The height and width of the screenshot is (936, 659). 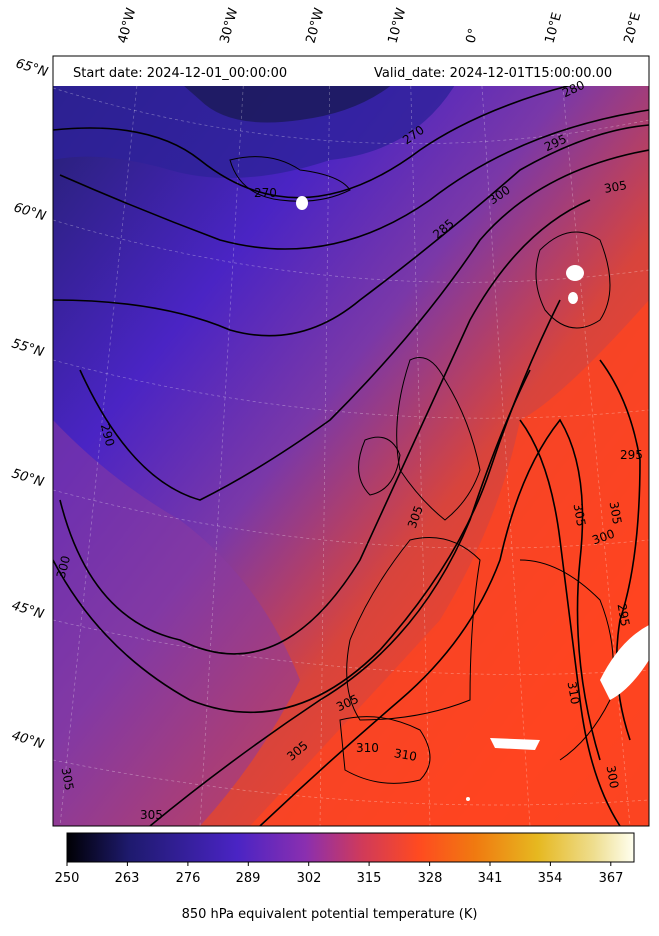 I want to click on colorbar-tick: 367, so click(x=611, y=878).